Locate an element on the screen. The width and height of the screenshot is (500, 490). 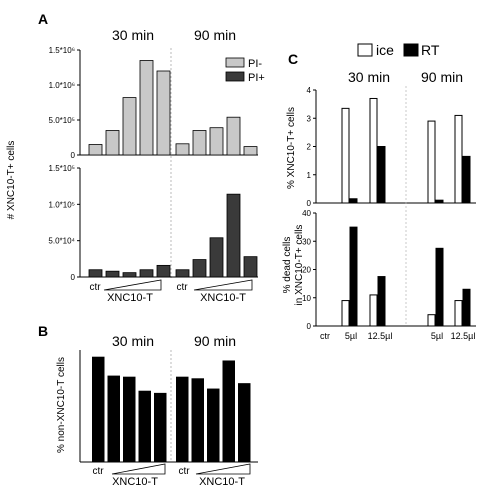
b-treatment-label-90: XNC10-T is located at coordinates (222, 482).